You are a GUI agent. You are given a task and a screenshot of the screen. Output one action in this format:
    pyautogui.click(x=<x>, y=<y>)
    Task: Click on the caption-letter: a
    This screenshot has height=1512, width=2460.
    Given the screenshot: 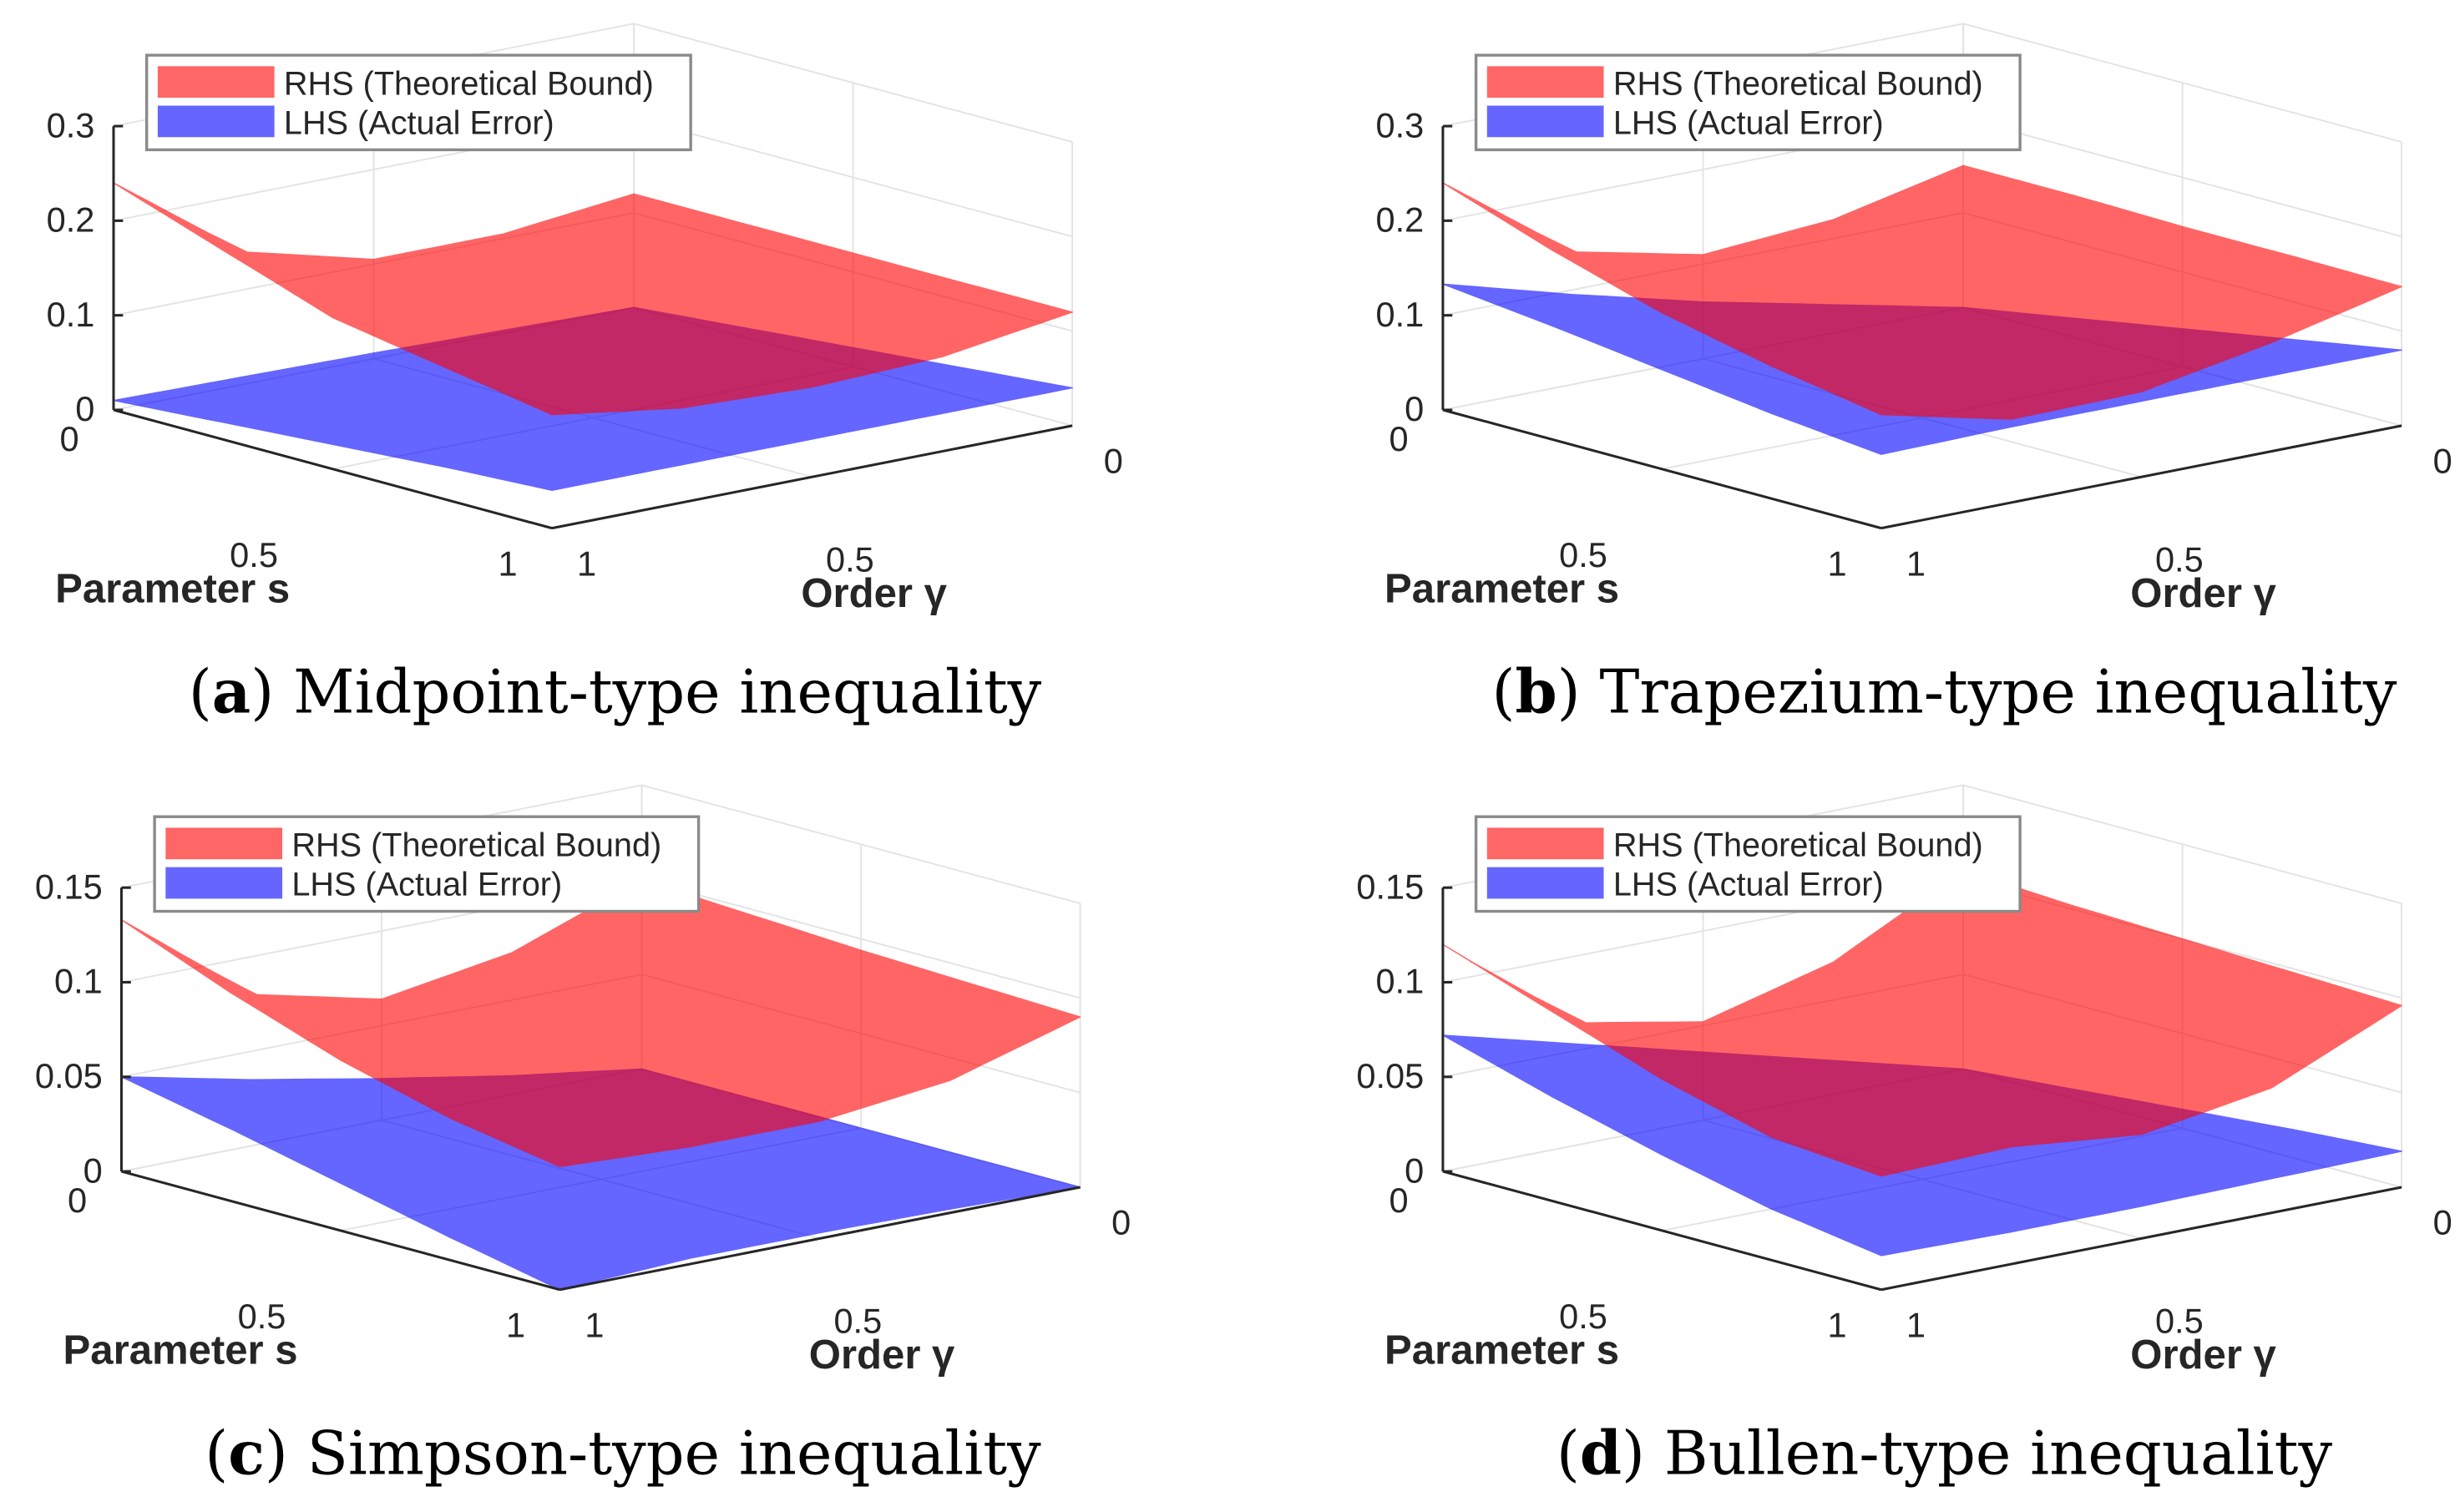 What is the action you would take?
    pyautogui.click(x=232, y=692)
    